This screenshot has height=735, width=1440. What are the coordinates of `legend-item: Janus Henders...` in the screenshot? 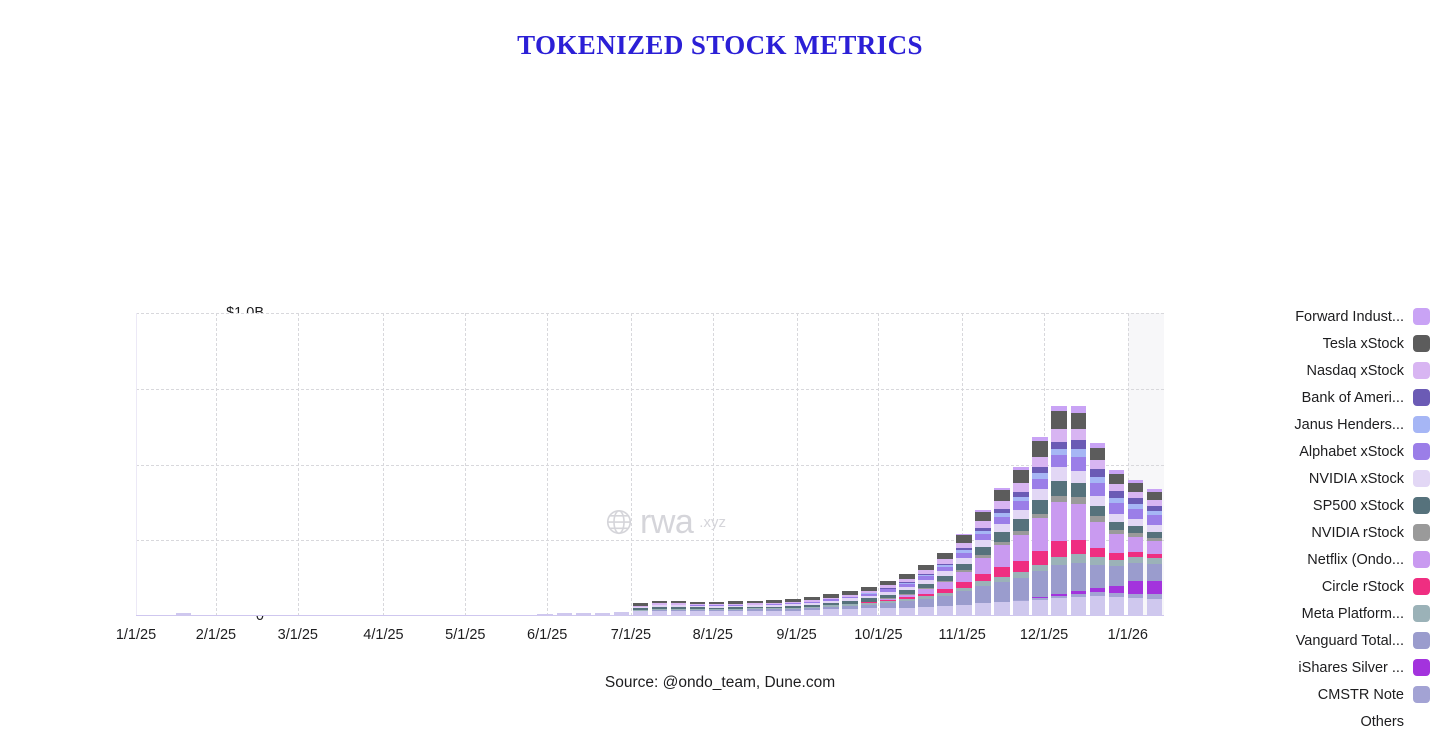 It's located at (1305, 424).